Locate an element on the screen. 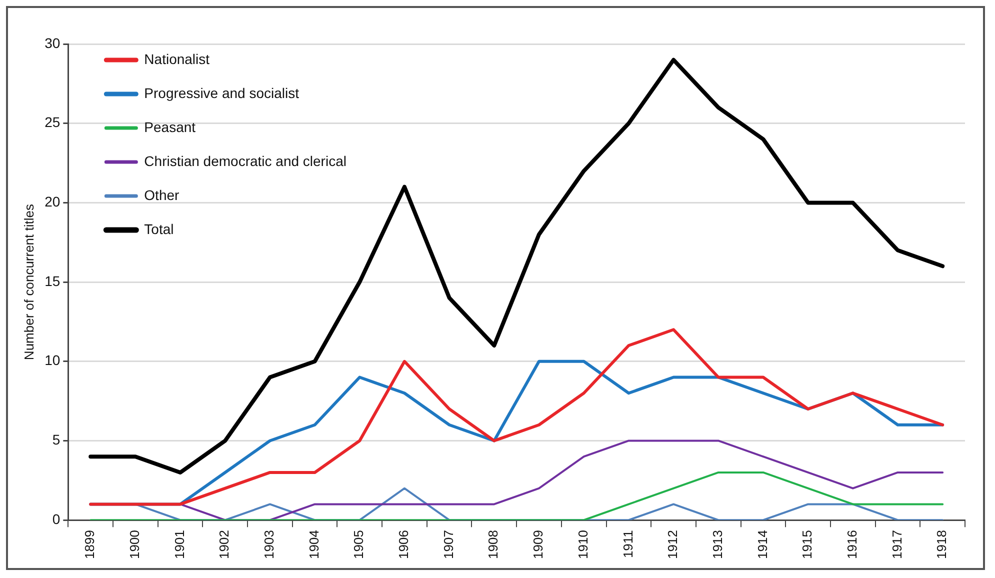 Image resolution: width=995 pixels, height=578 pixels. x-tick-label: 1910 is located at coordinates (582, 544).